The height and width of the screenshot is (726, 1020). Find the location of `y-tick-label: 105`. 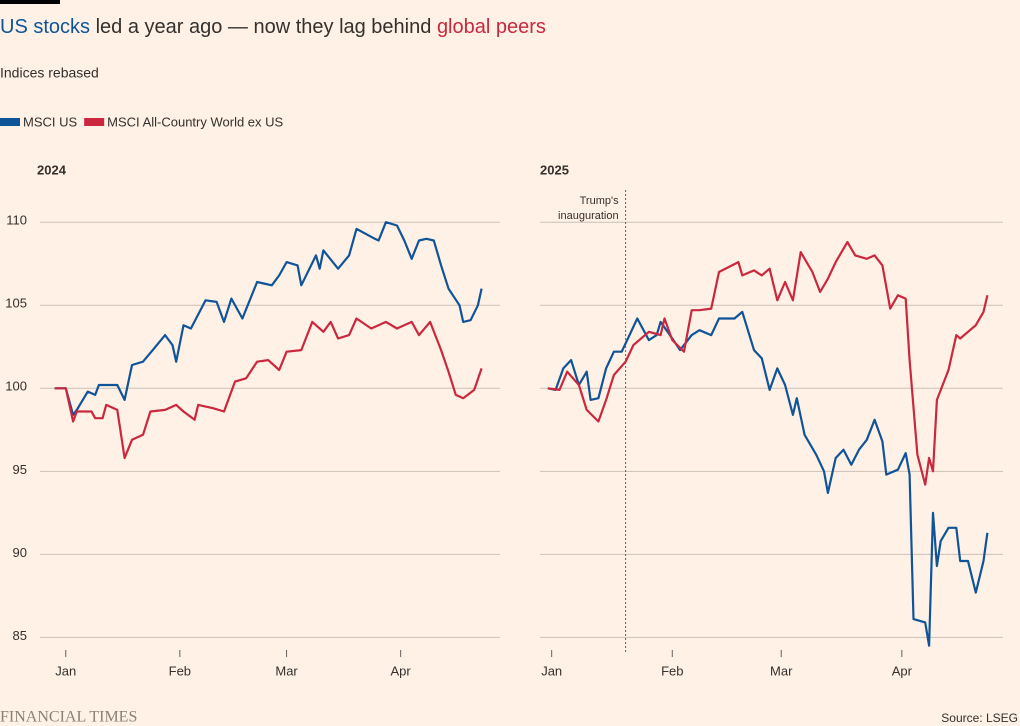

y-tick-label: 105 is located at coordinates (16, 303).